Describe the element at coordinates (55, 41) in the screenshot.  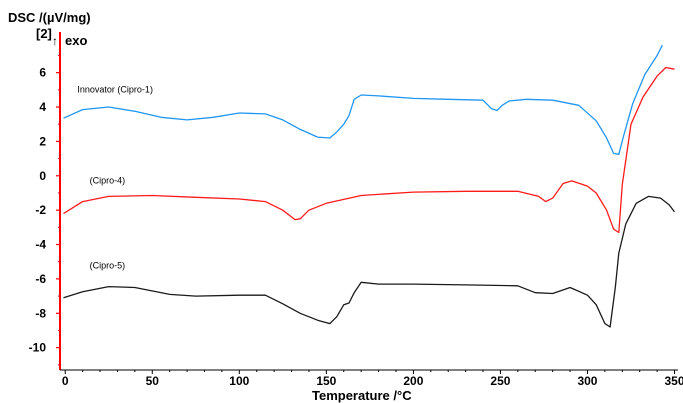
I see `exo-arrow-icon: ↑` at that location.